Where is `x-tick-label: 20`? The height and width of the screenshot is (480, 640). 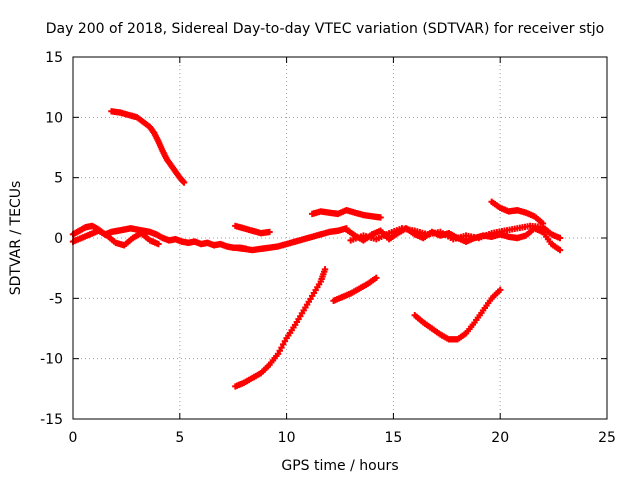
x-tick-label: 20 is located at coordinates (500, 438).